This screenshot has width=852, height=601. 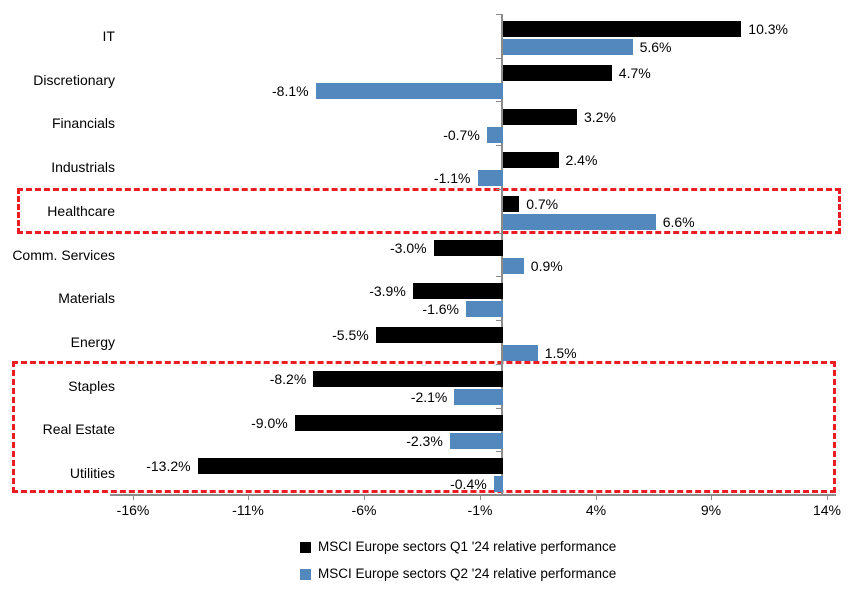 I want to click on x-tick-label: -11%, so click(x=248, y=510).